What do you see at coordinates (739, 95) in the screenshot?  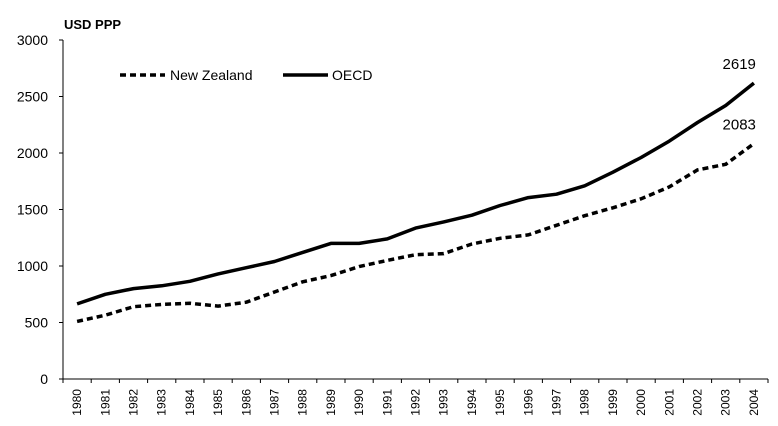 I see `data-labels: 2619 2083` at bounding box center [739, 95].